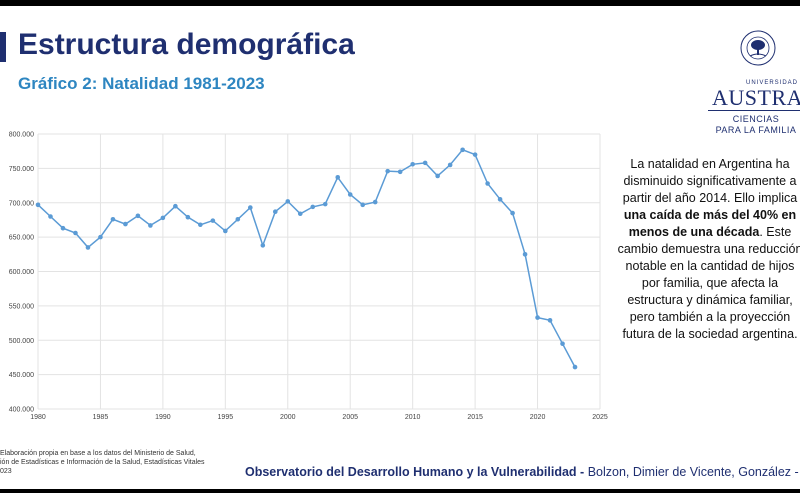 This screenshot has height=493, width=800. Describe the element at coordinates (21, 306) in the screenshot. I see `y-tick-label: 550.000` at that location.